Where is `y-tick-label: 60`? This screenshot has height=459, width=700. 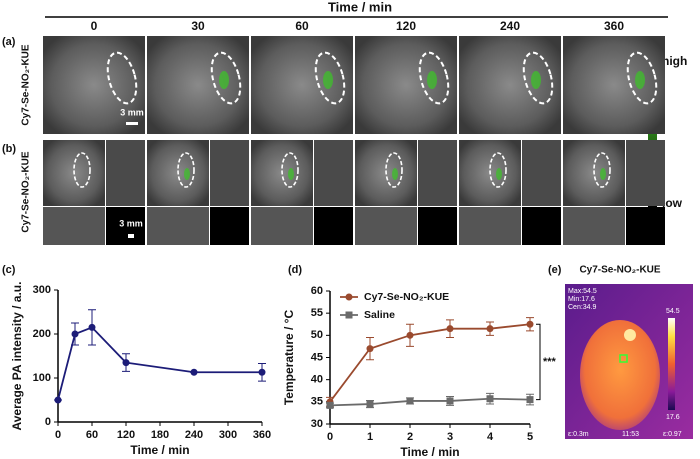 y-tick-label: 60 is located at coordinates (317, 291).